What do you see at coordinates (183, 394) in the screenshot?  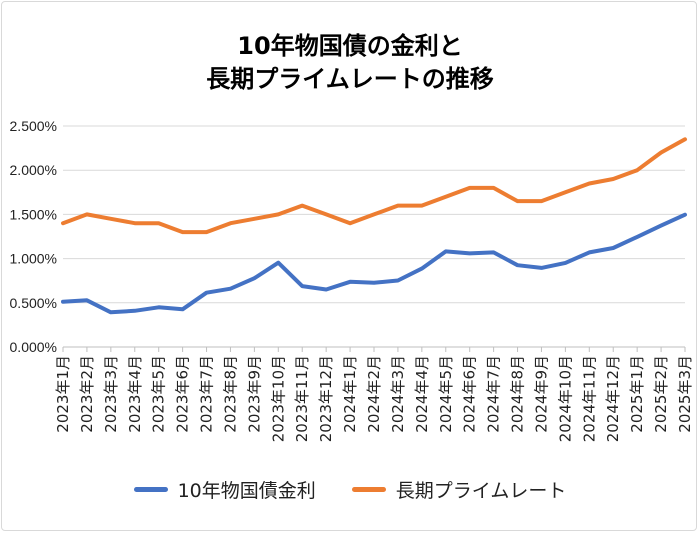 I see `x-tick-label: 2023年6月` at bounding box center [183, 394].